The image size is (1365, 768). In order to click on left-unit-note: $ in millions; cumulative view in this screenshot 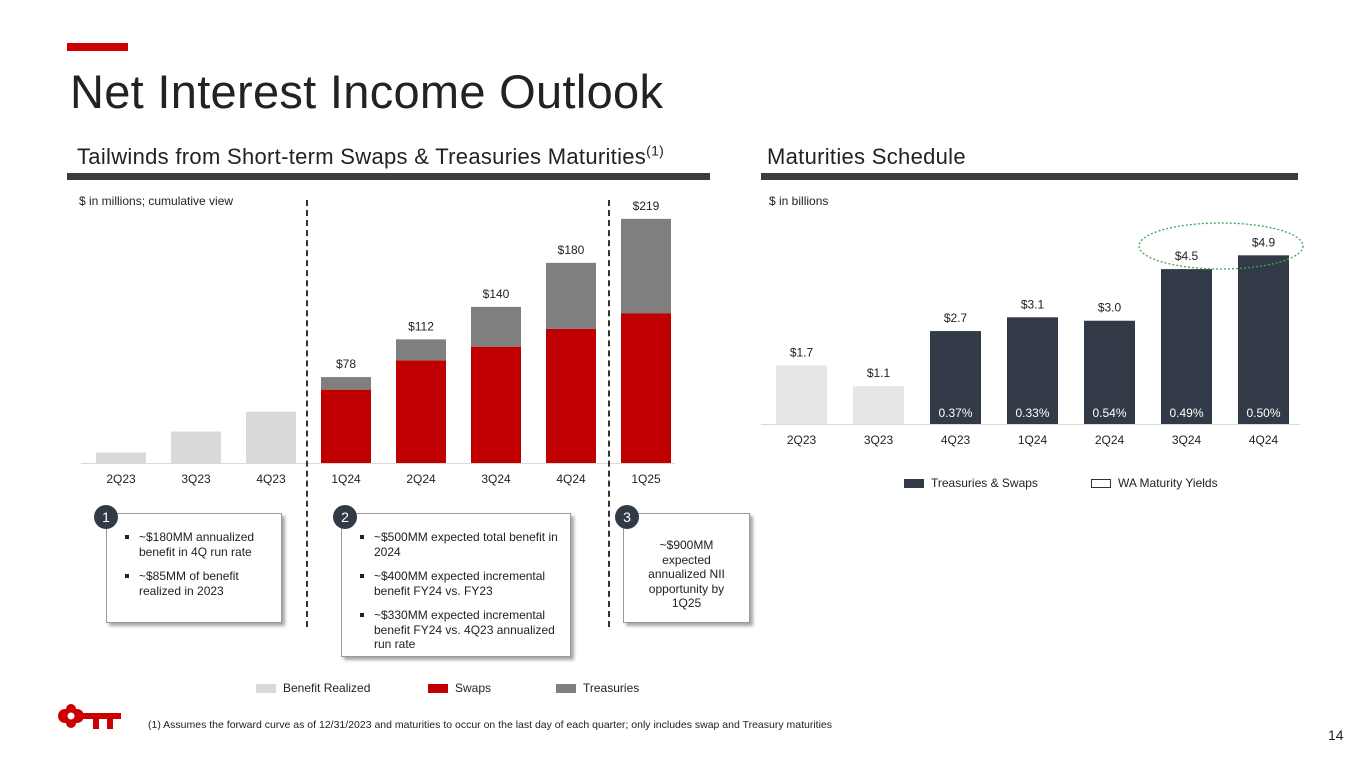, I will do `click(156, 201)`.